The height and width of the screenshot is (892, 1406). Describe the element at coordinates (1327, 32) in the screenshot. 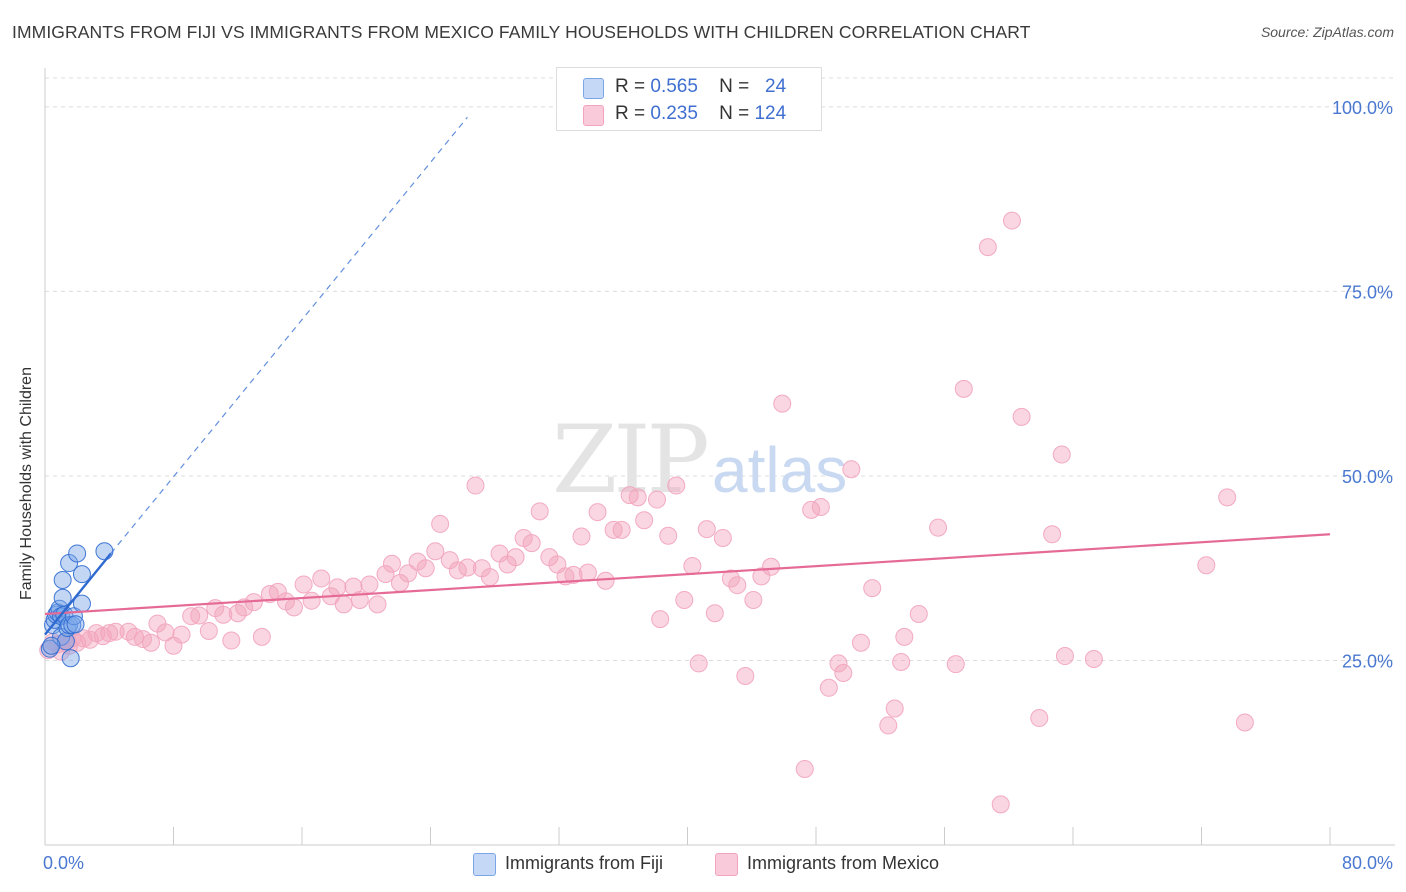

I see `source-credit: Source: ZipAtlas.com` at that location.